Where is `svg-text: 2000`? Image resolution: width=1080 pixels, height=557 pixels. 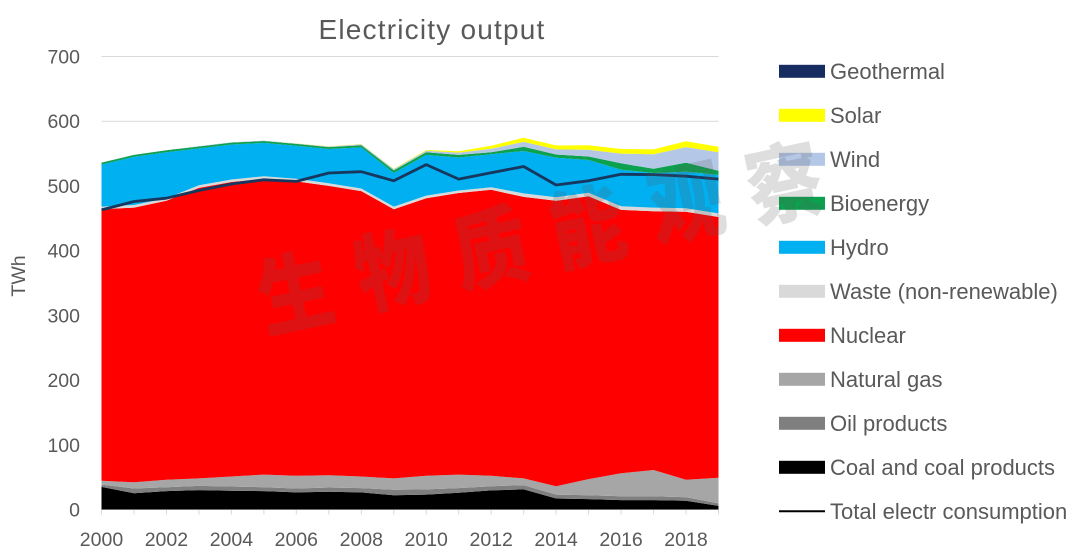
svg-text: 2000 is located at coordinates (102, 540).